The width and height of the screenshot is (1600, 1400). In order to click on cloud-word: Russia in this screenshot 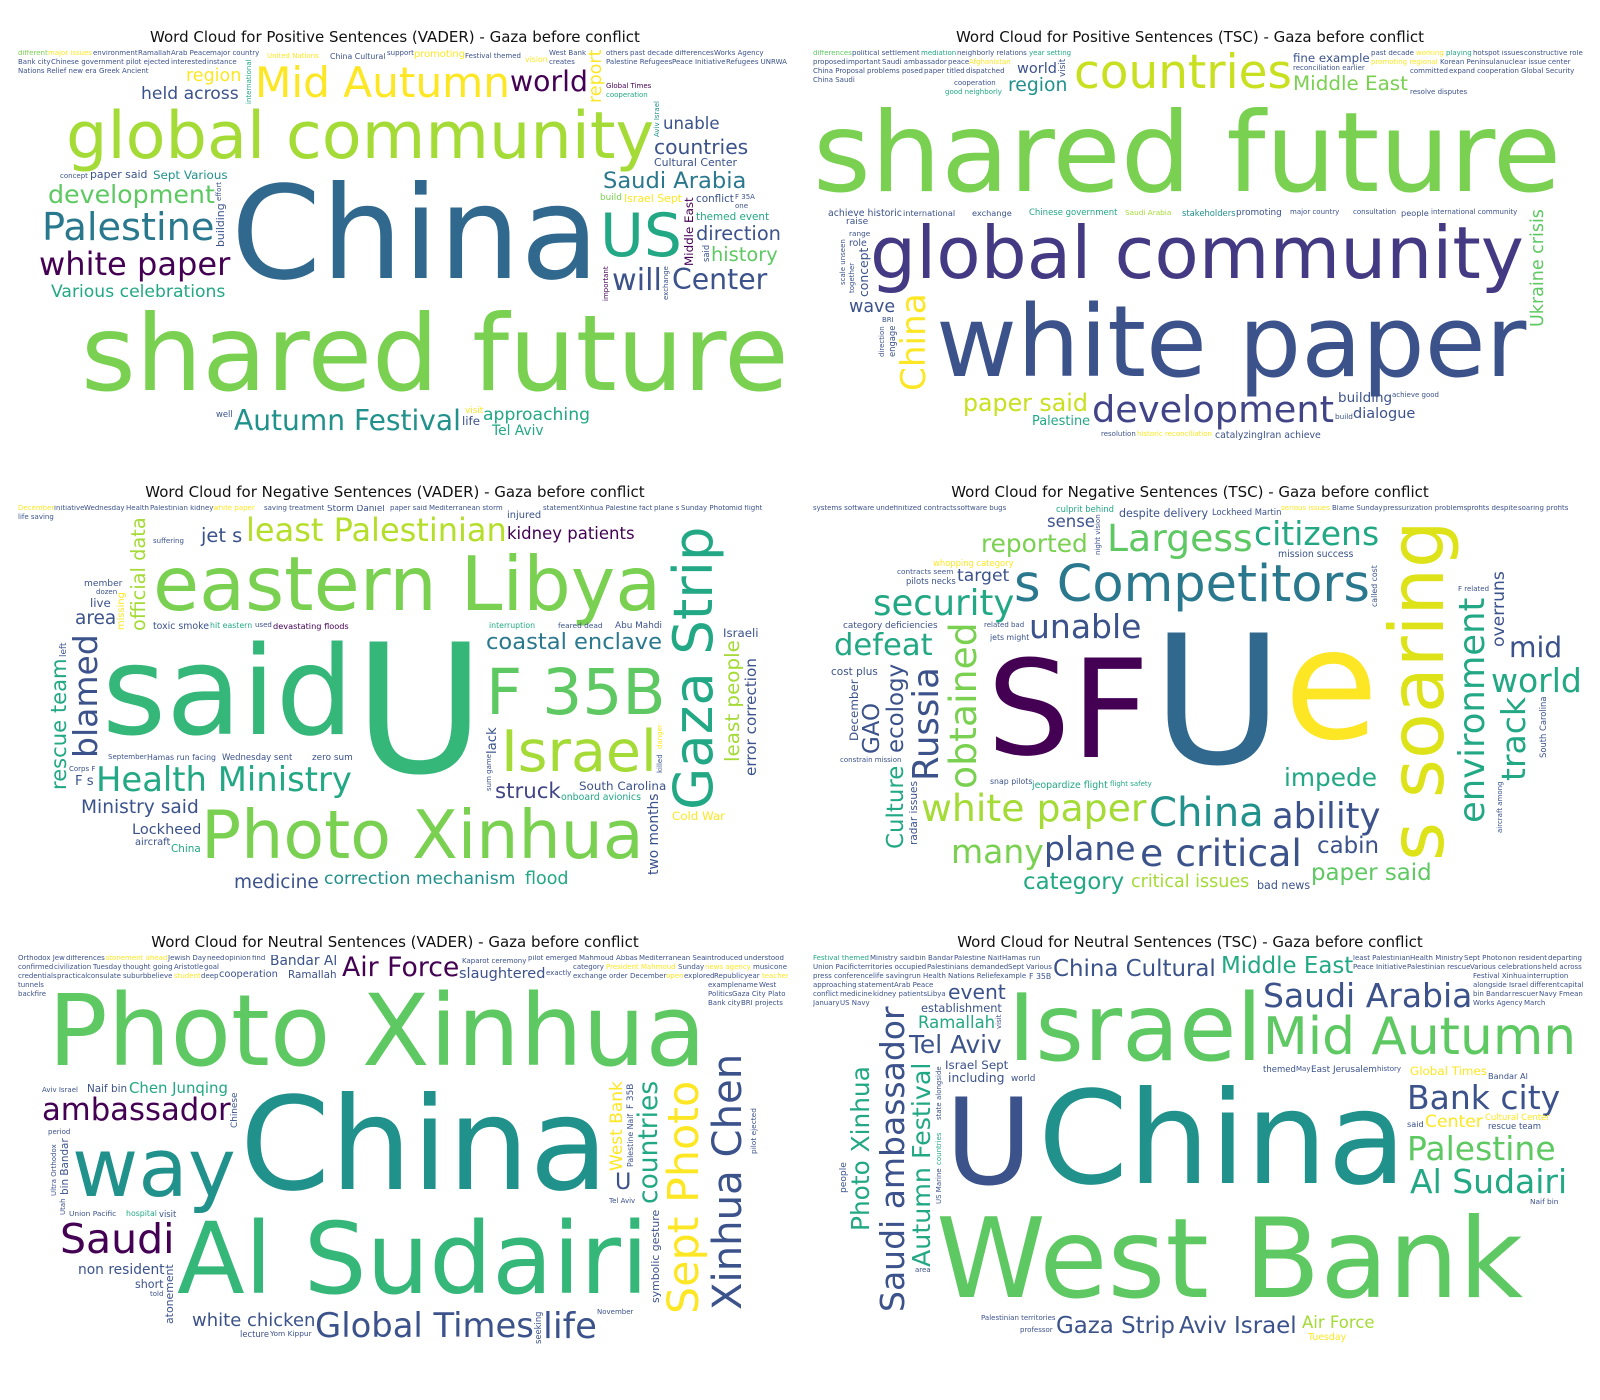, I will do `click(926, 724)`.